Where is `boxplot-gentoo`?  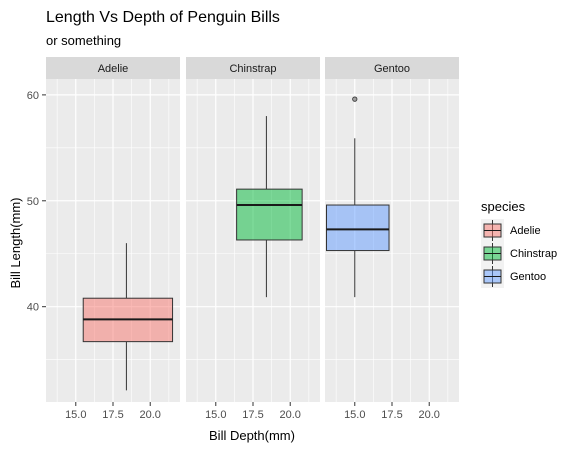 boxplot-gentoo is located at coordinates (357, 197).